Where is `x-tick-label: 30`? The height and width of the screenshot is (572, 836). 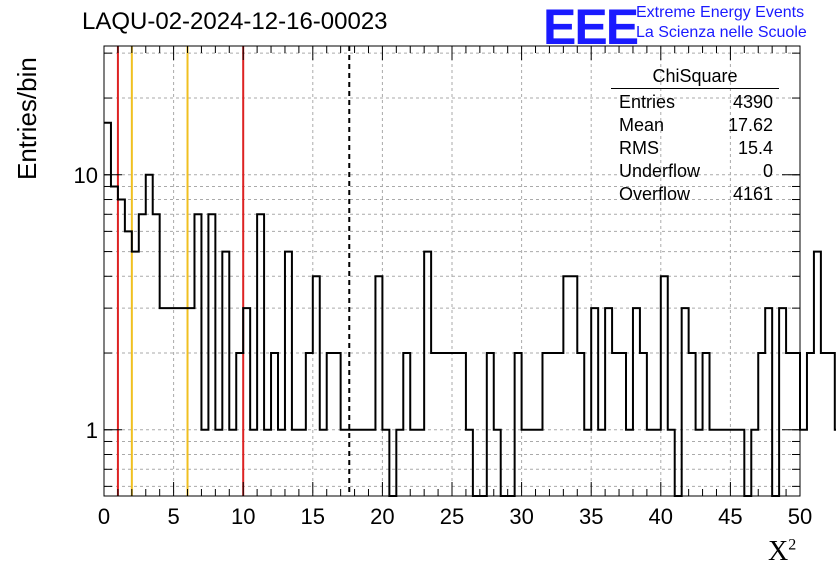 x-tick-label: 30 is located at coordinates (521, 516).